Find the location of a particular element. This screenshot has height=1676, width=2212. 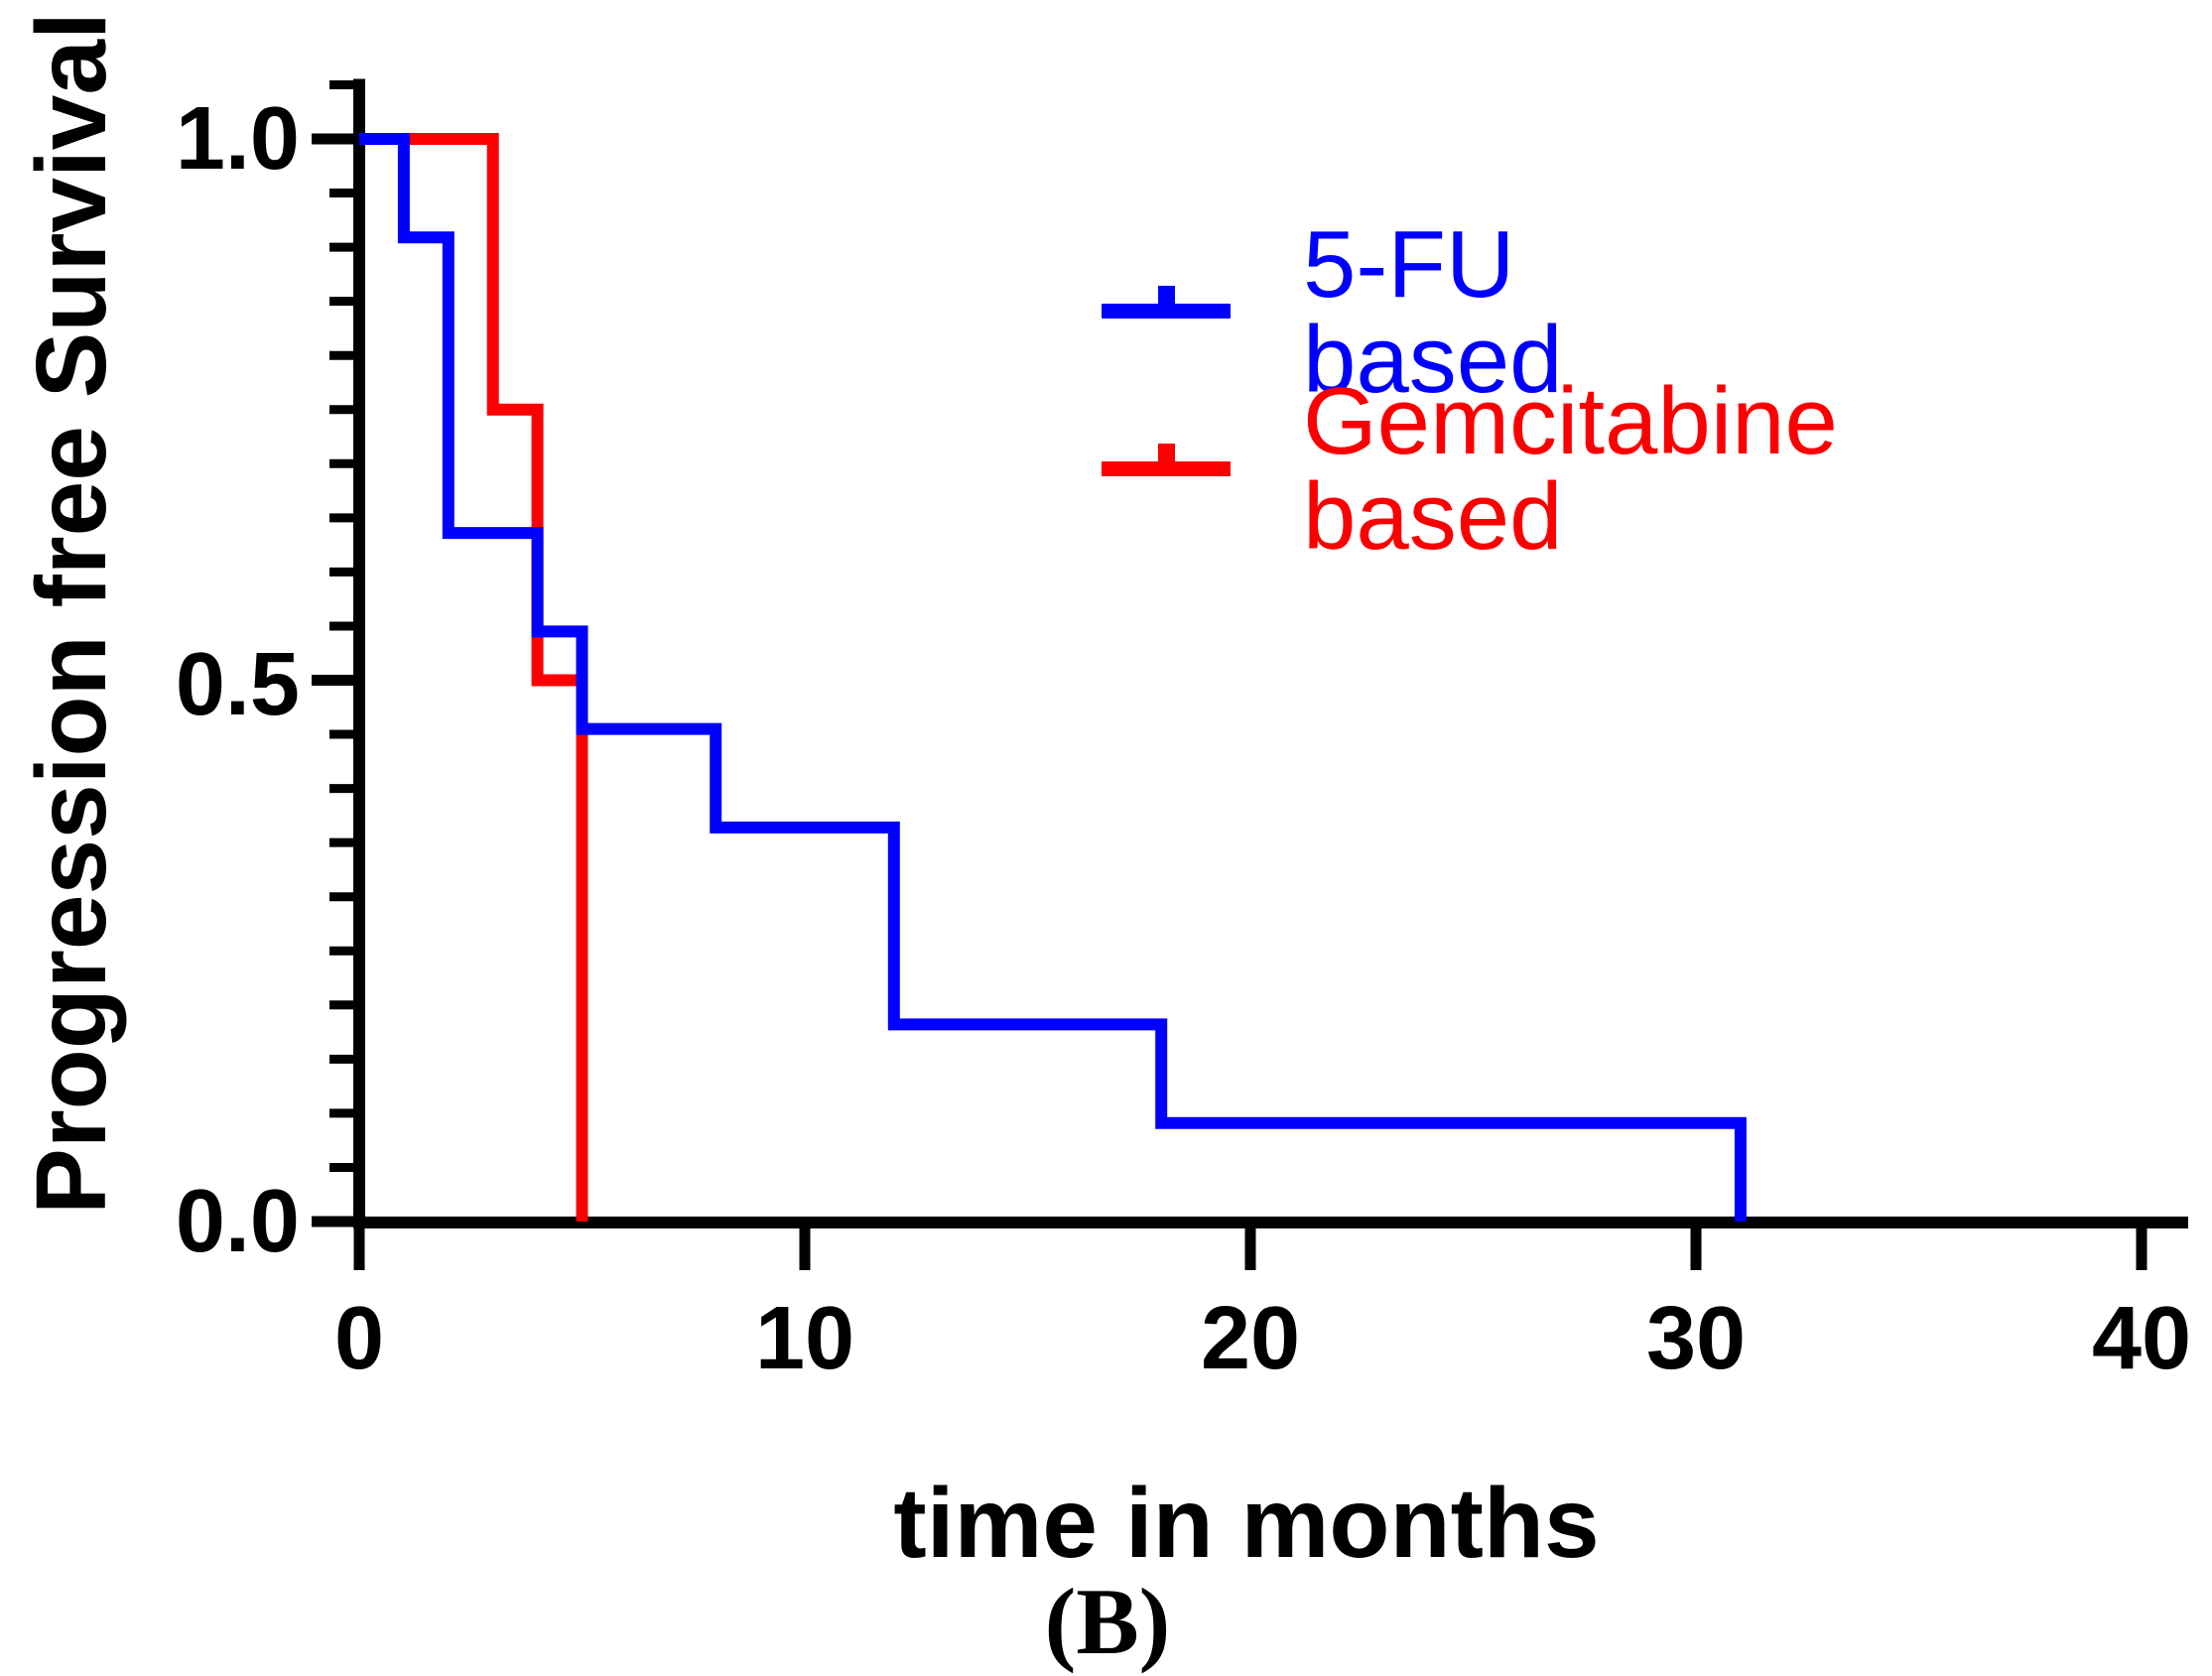

legend-label-gemcitabine: Gemcitabine based is located at coordinates (1570, 469).